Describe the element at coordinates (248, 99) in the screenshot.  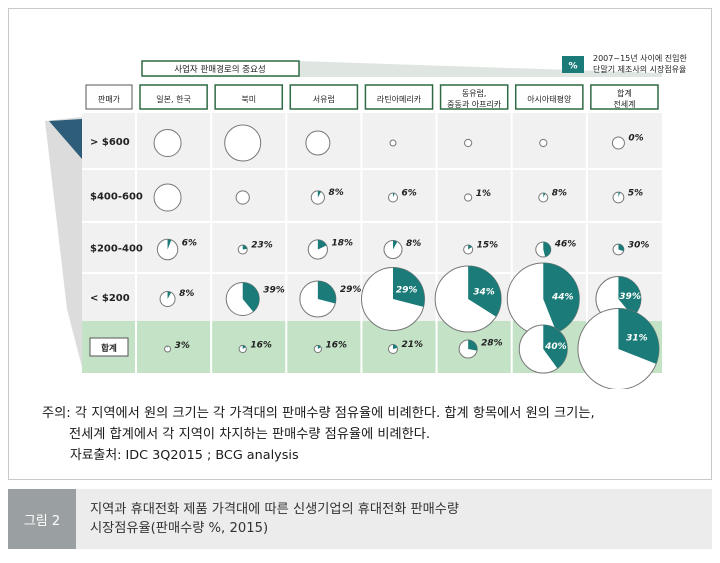
I see `column-header: 북미` at that location.